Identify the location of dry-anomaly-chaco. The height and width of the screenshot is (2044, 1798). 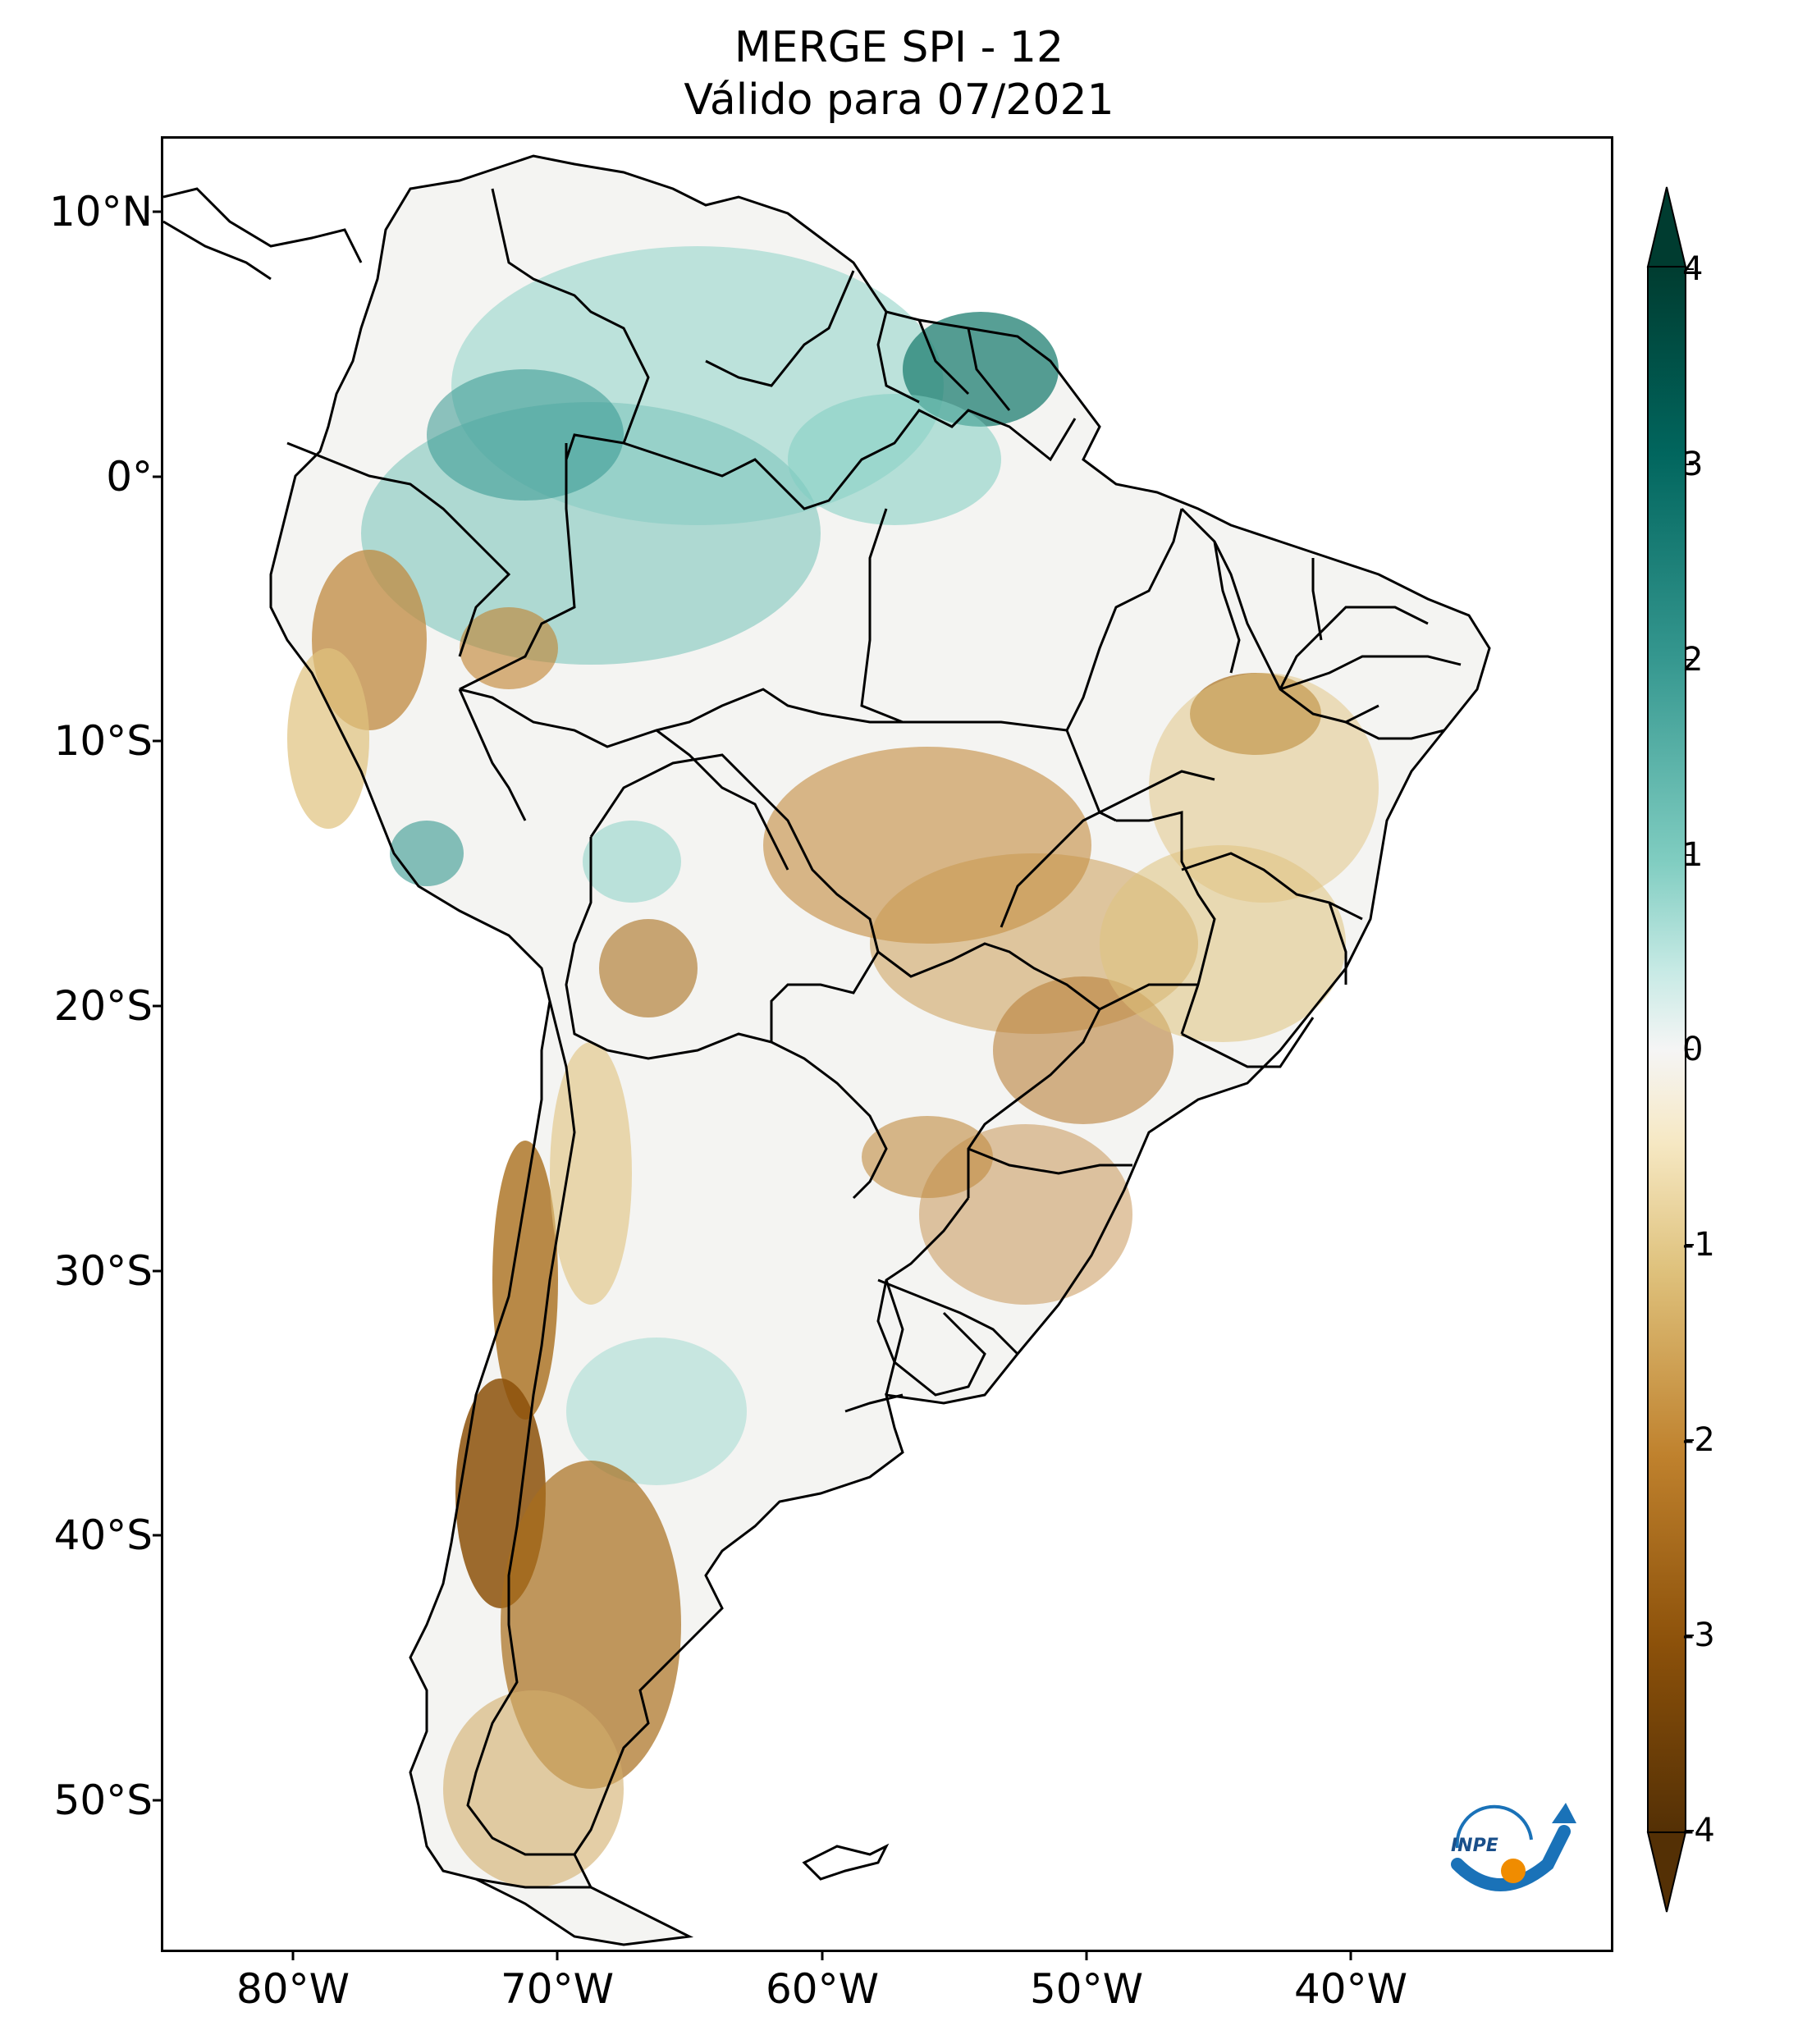
(927, 1157).